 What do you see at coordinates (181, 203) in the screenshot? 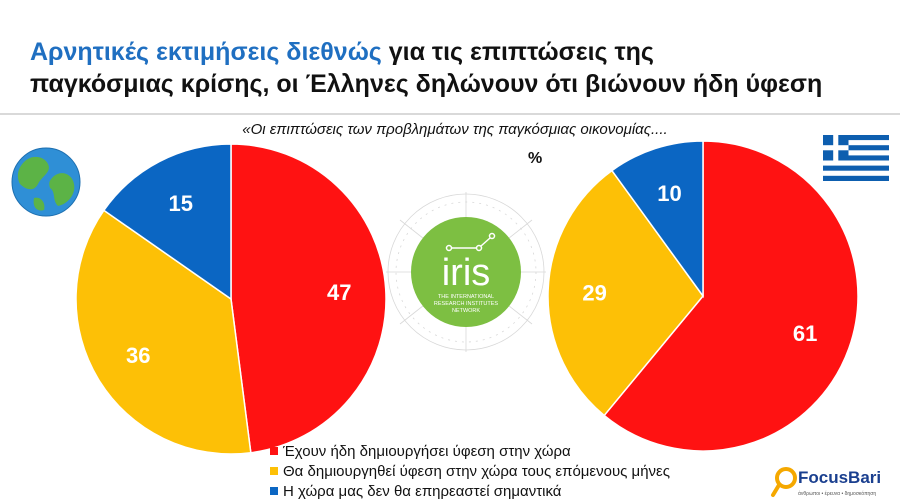
I see `data-label: 15` at bounding box center [181, 203].